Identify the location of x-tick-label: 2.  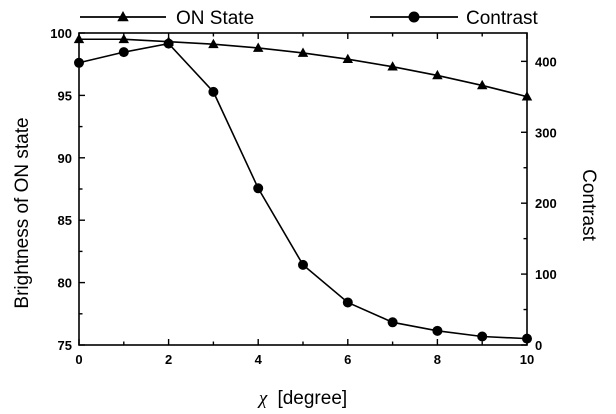
(168, 359).